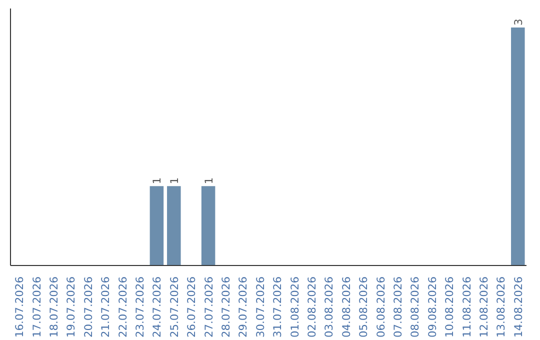  I want to click on data-label: 3, so click(518, 22).